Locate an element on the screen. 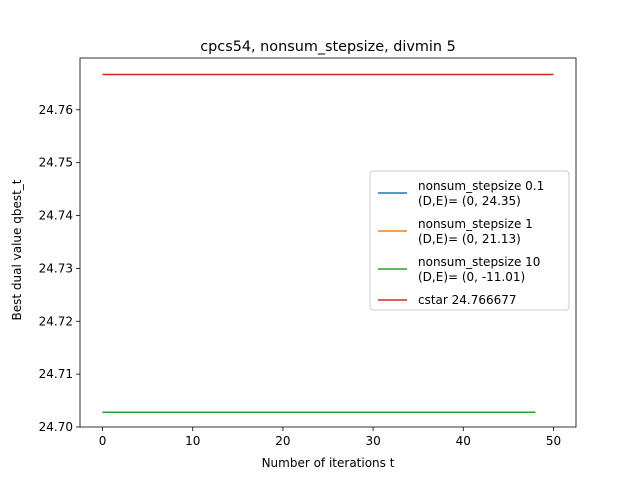  y-tick-label: 24.73 is located at coordinates (56, 268).